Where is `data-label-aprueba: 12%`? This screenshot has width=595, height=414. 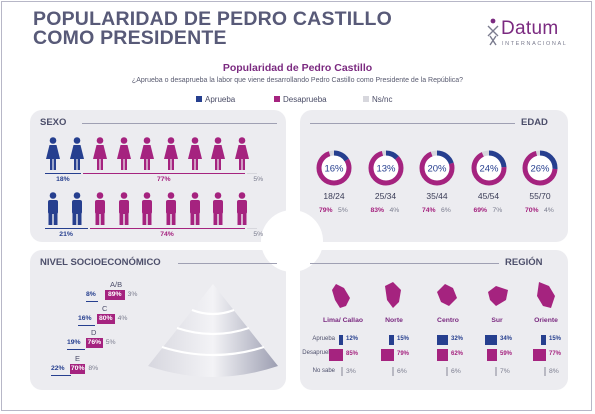 data-label-aprueba: 12% is located at coordinates (352, 339).